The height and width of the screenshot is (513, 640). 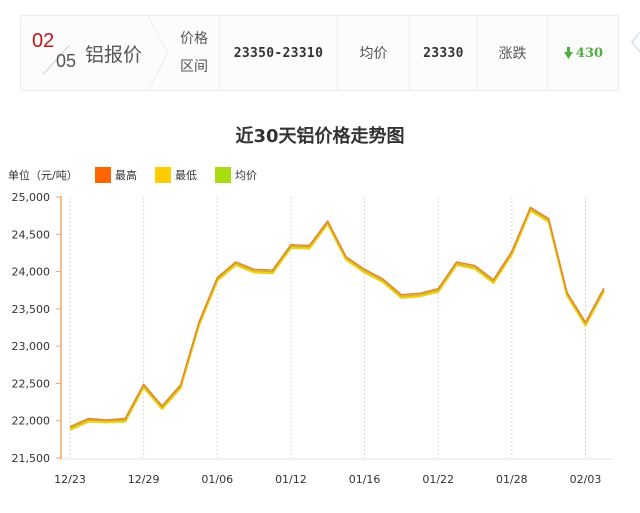 I want to click on chart-legend: 最高 最低 均价, so click(x=176, y=175).